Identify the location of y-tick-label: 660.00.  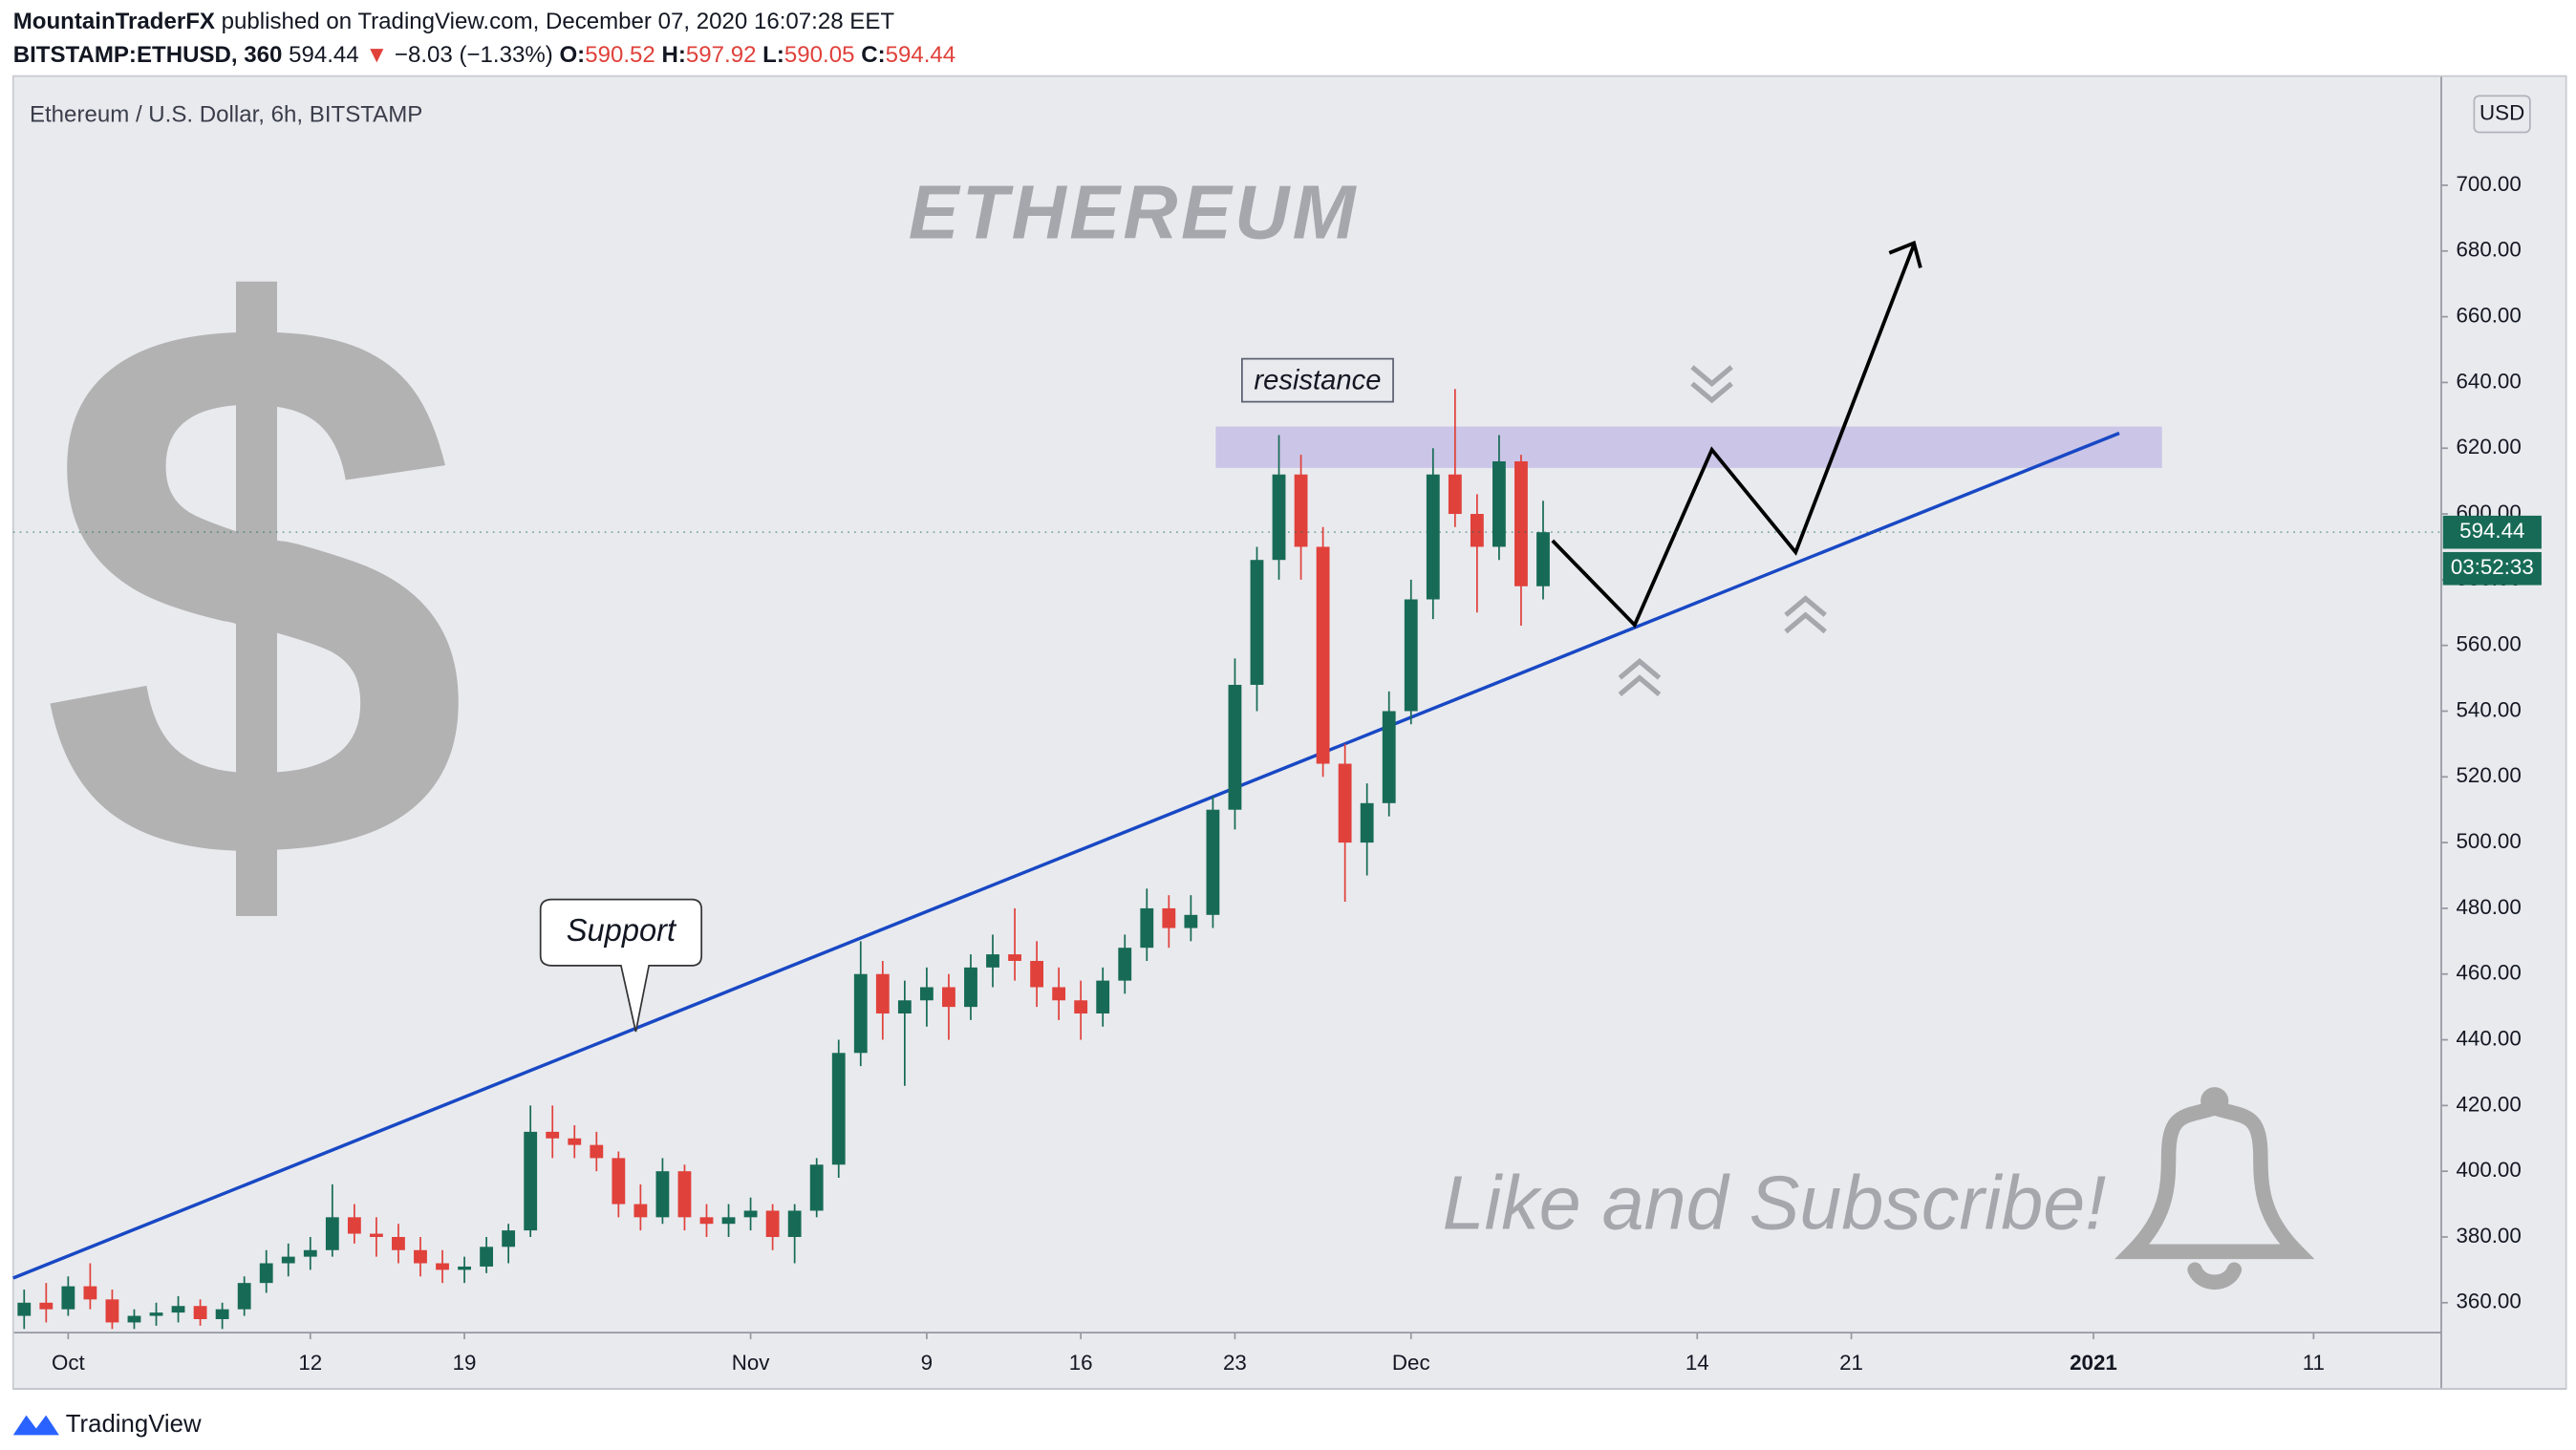
(2488, 315).